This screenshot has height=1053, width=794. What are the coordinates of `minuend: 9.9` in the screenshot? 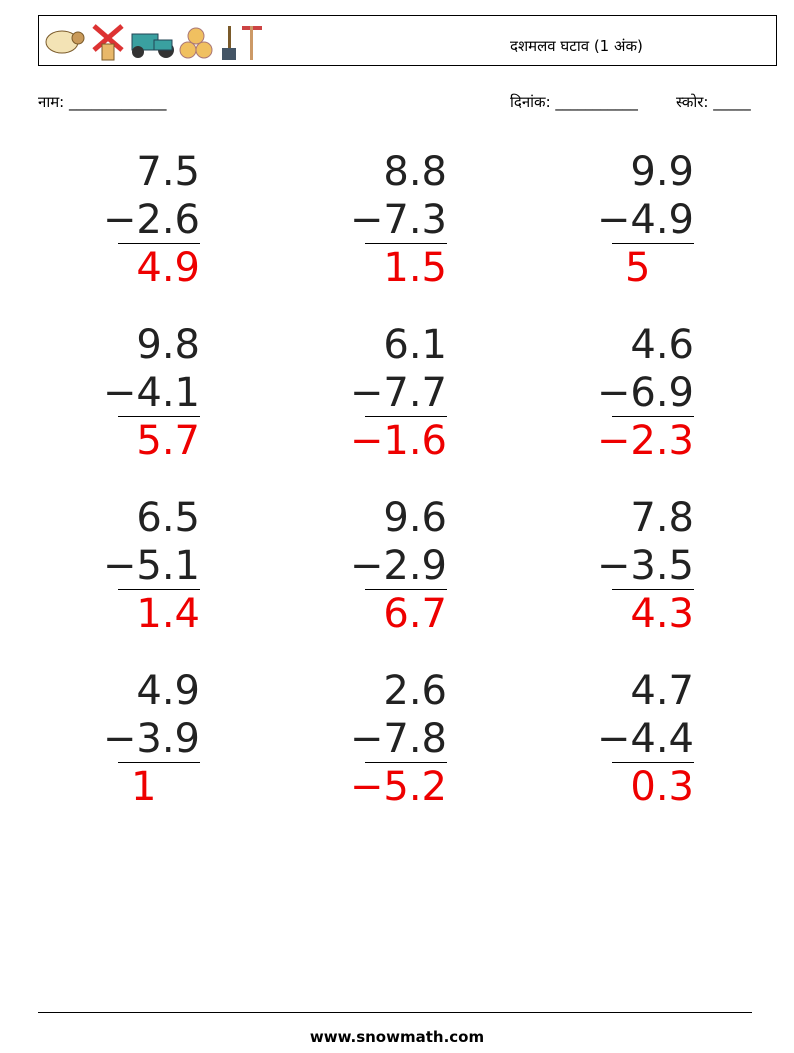 It's located at (662, 172).